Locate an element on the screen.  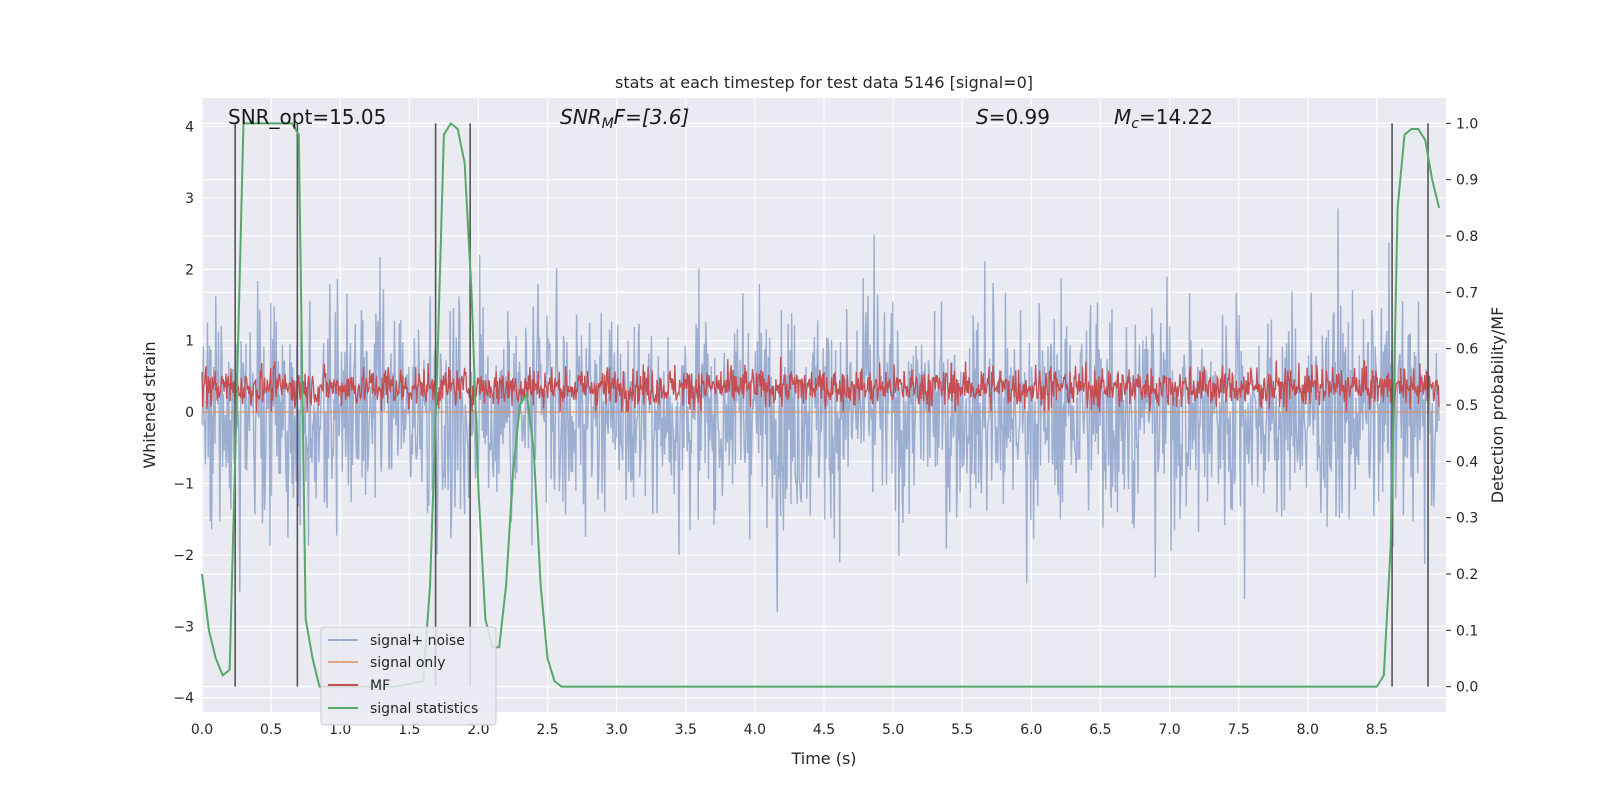
legend-label-mf: MF is located at coordinates (380, 686).